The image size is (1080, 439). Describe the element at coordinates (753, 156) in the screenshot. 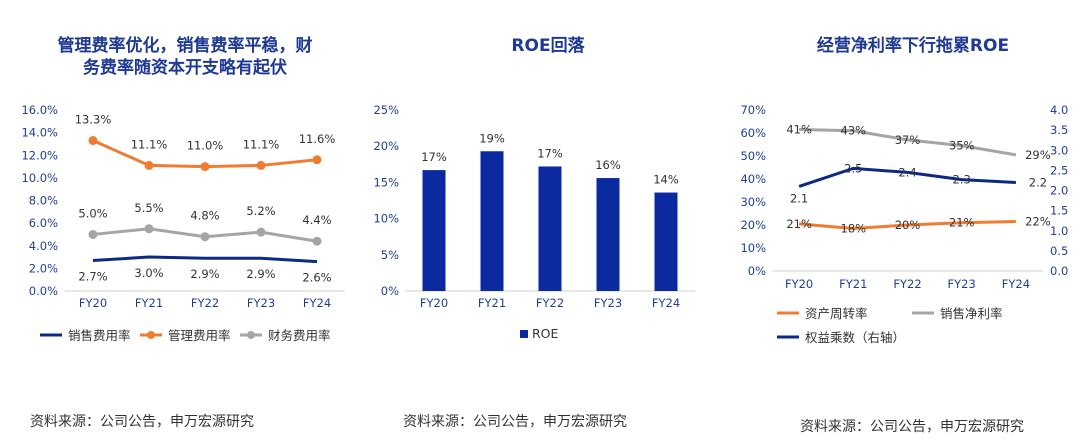

I see `chart3-y-tick-label: 50%` at that location.